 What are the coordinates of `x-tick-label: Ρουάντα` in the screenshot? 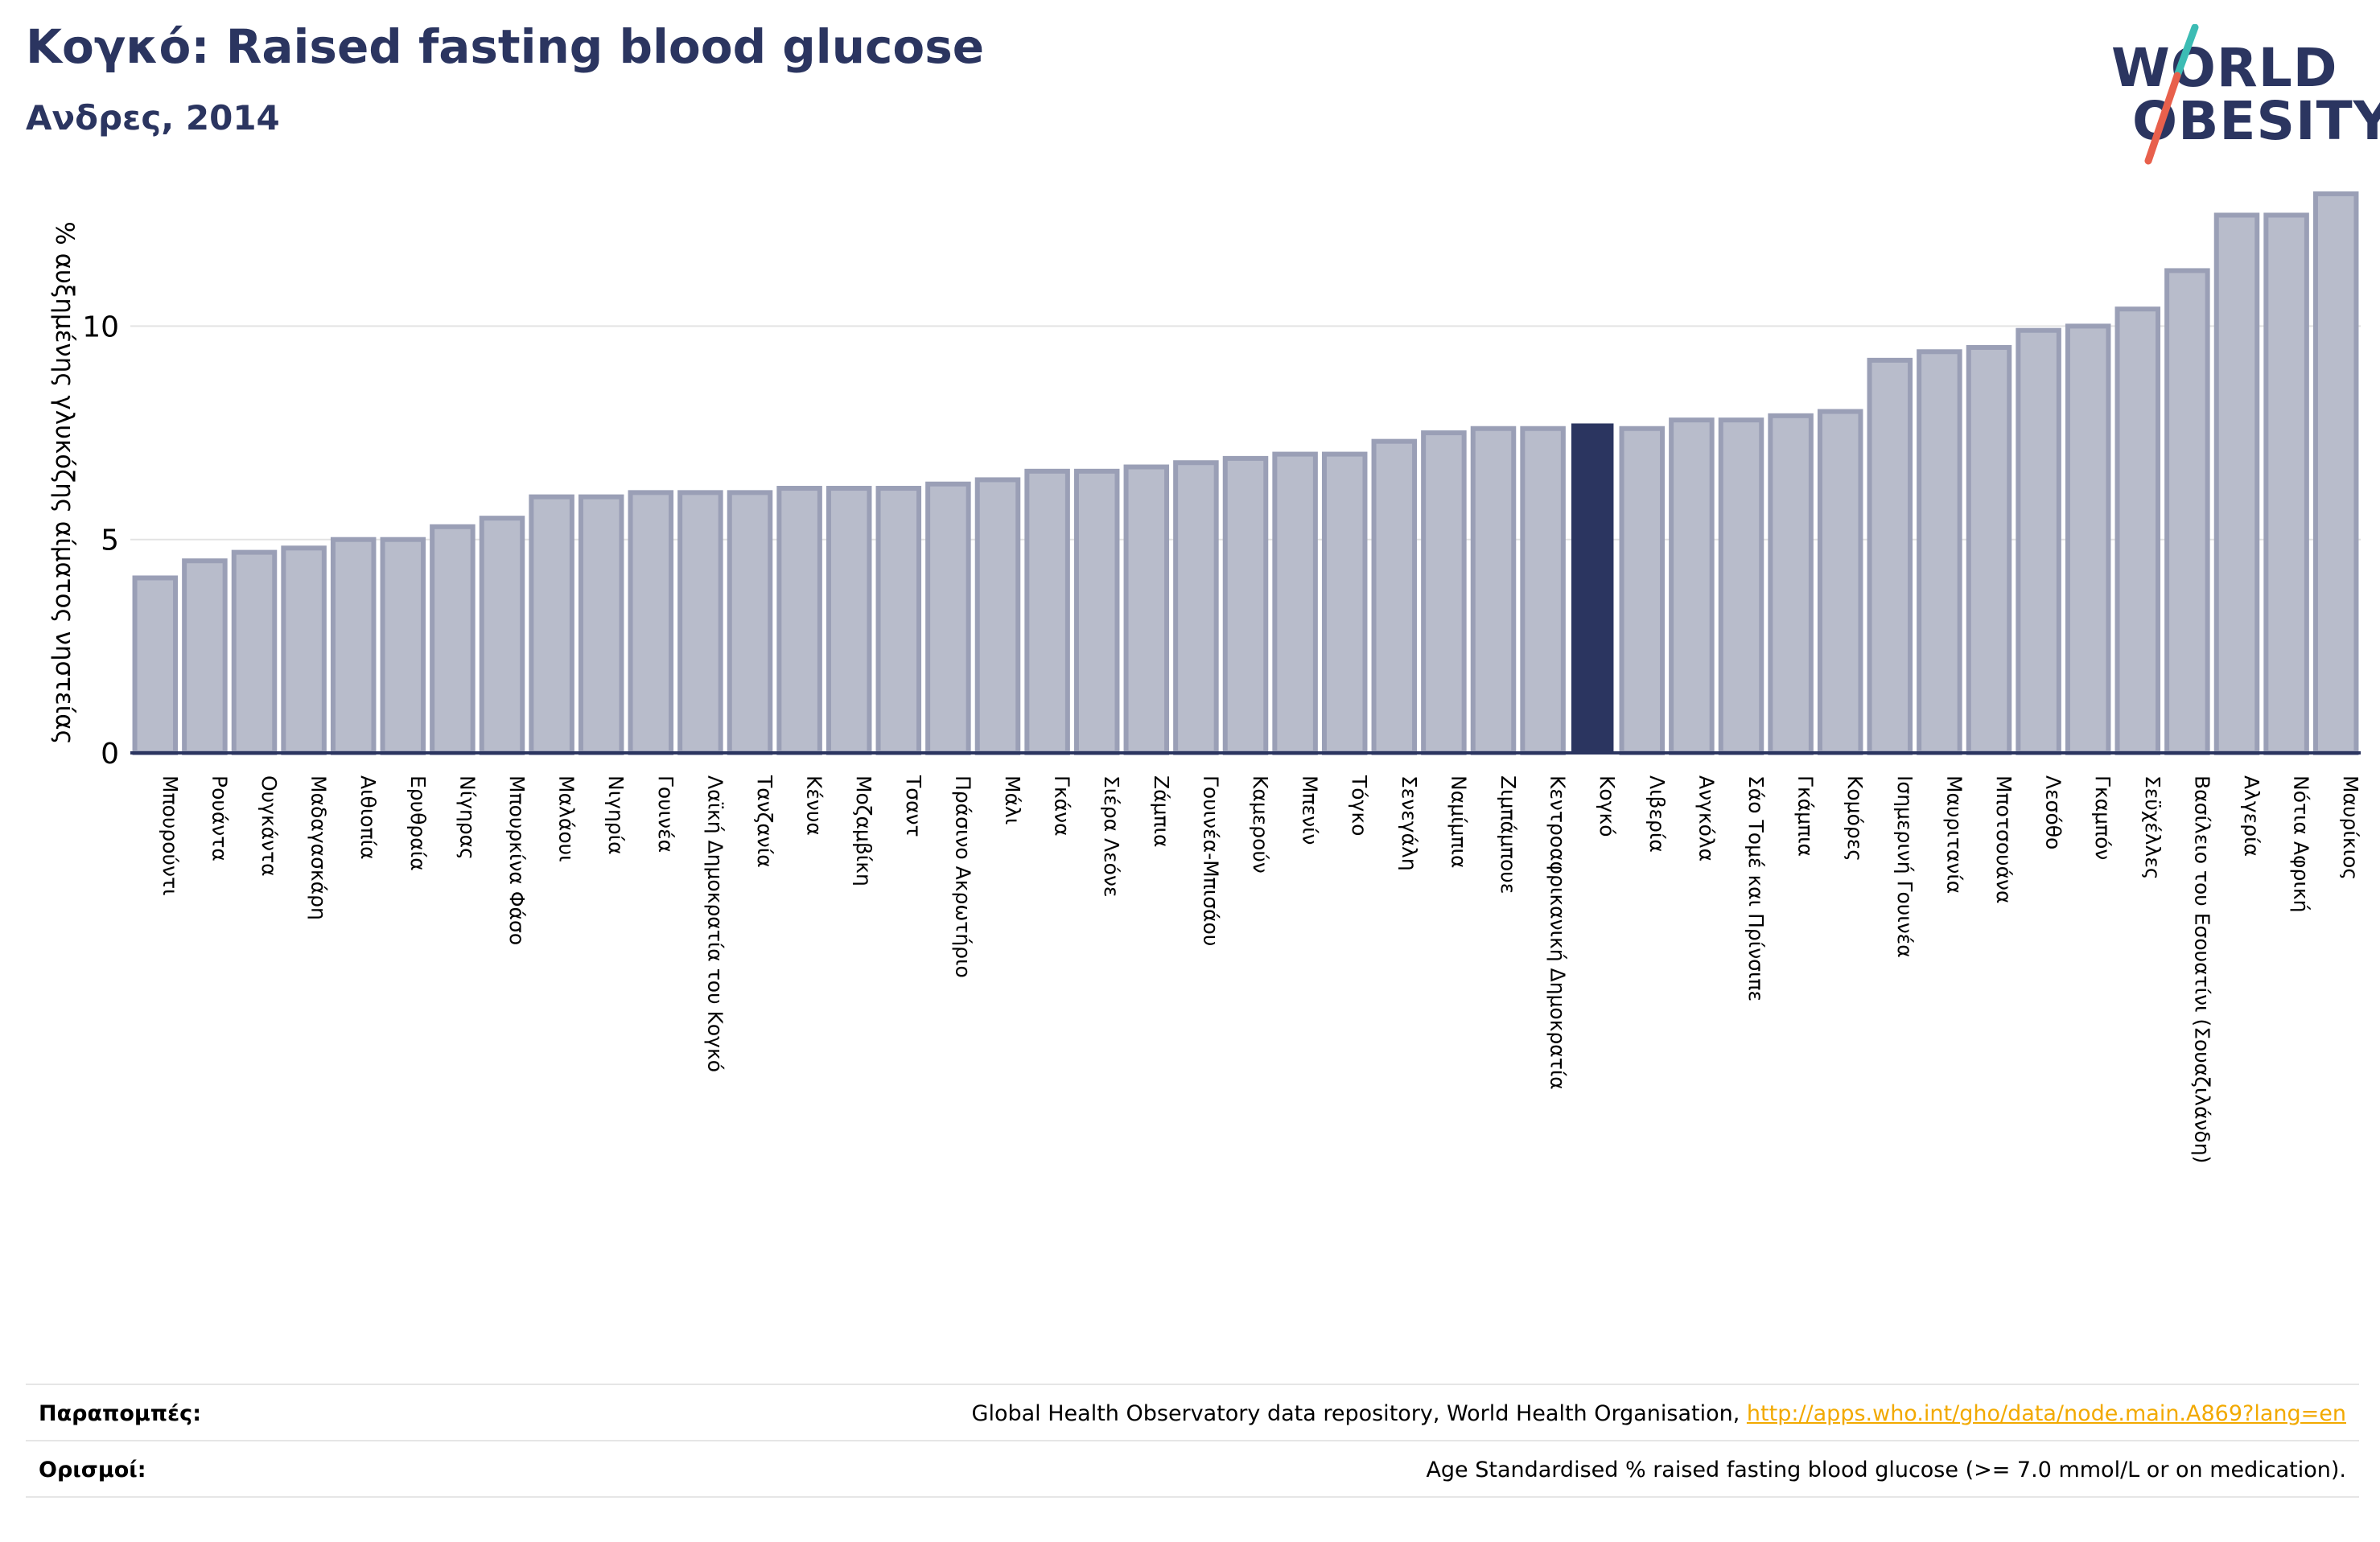 It's located at (220, 818).